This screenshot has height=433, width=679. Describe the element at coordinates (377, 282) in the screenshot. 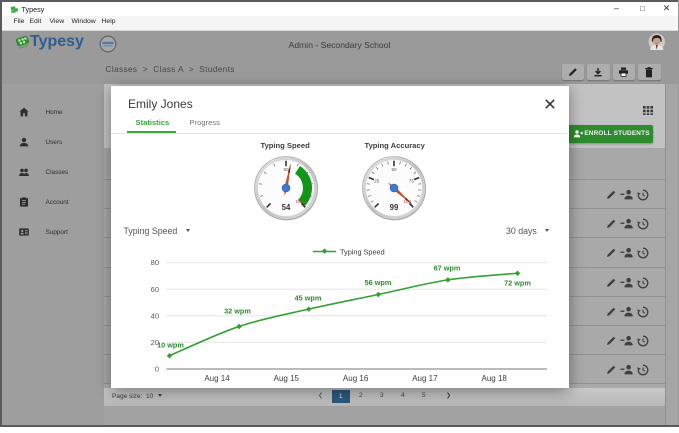

I see `svg-text: 56 wpm` at that location.